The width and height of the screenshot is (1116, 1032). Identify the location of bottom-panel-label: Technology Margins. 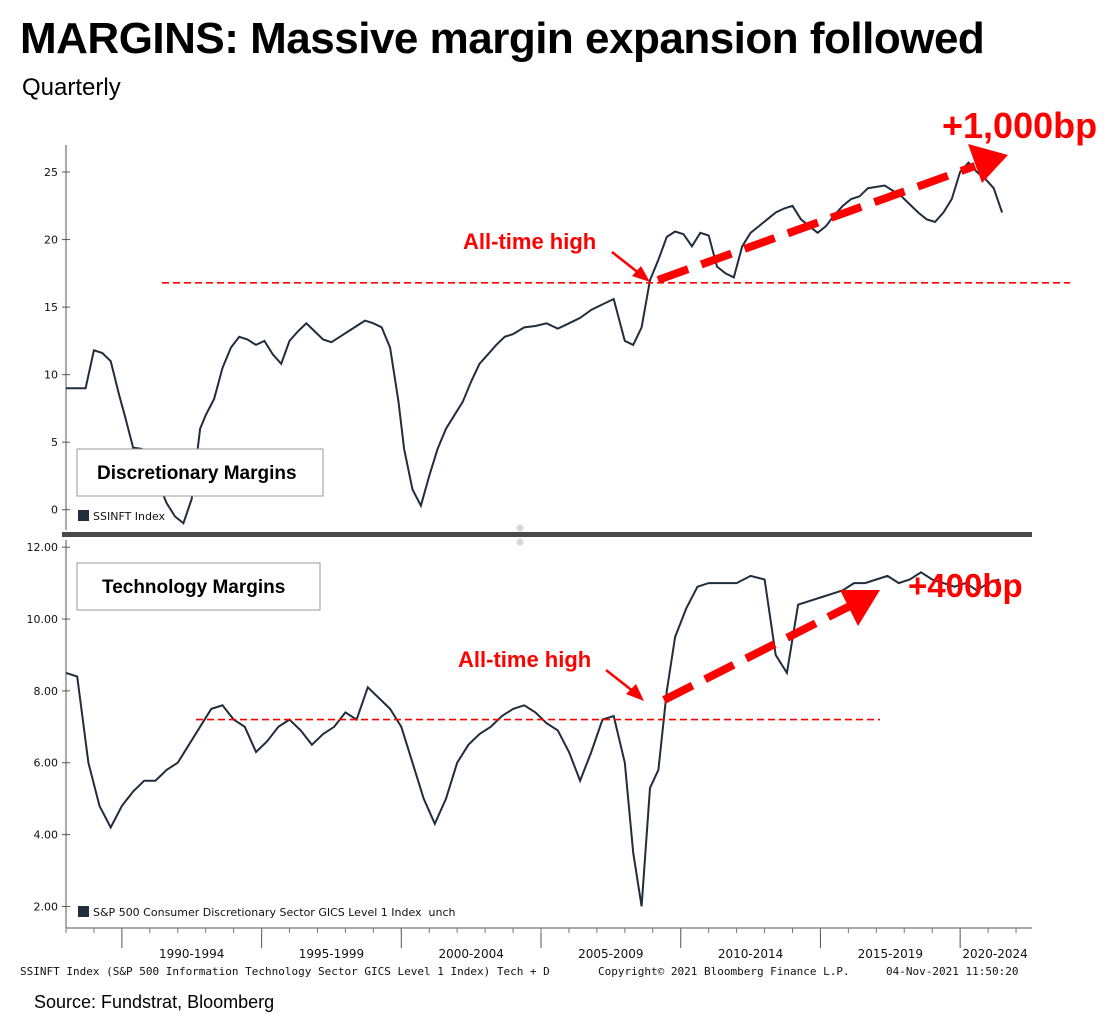
(193, 587).